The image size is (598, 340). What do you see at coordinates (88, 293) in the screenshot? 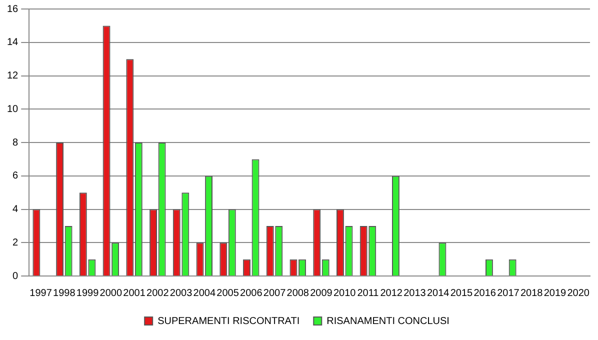
I see `x-tick-label: 1999` at bounding box center [88, 293].